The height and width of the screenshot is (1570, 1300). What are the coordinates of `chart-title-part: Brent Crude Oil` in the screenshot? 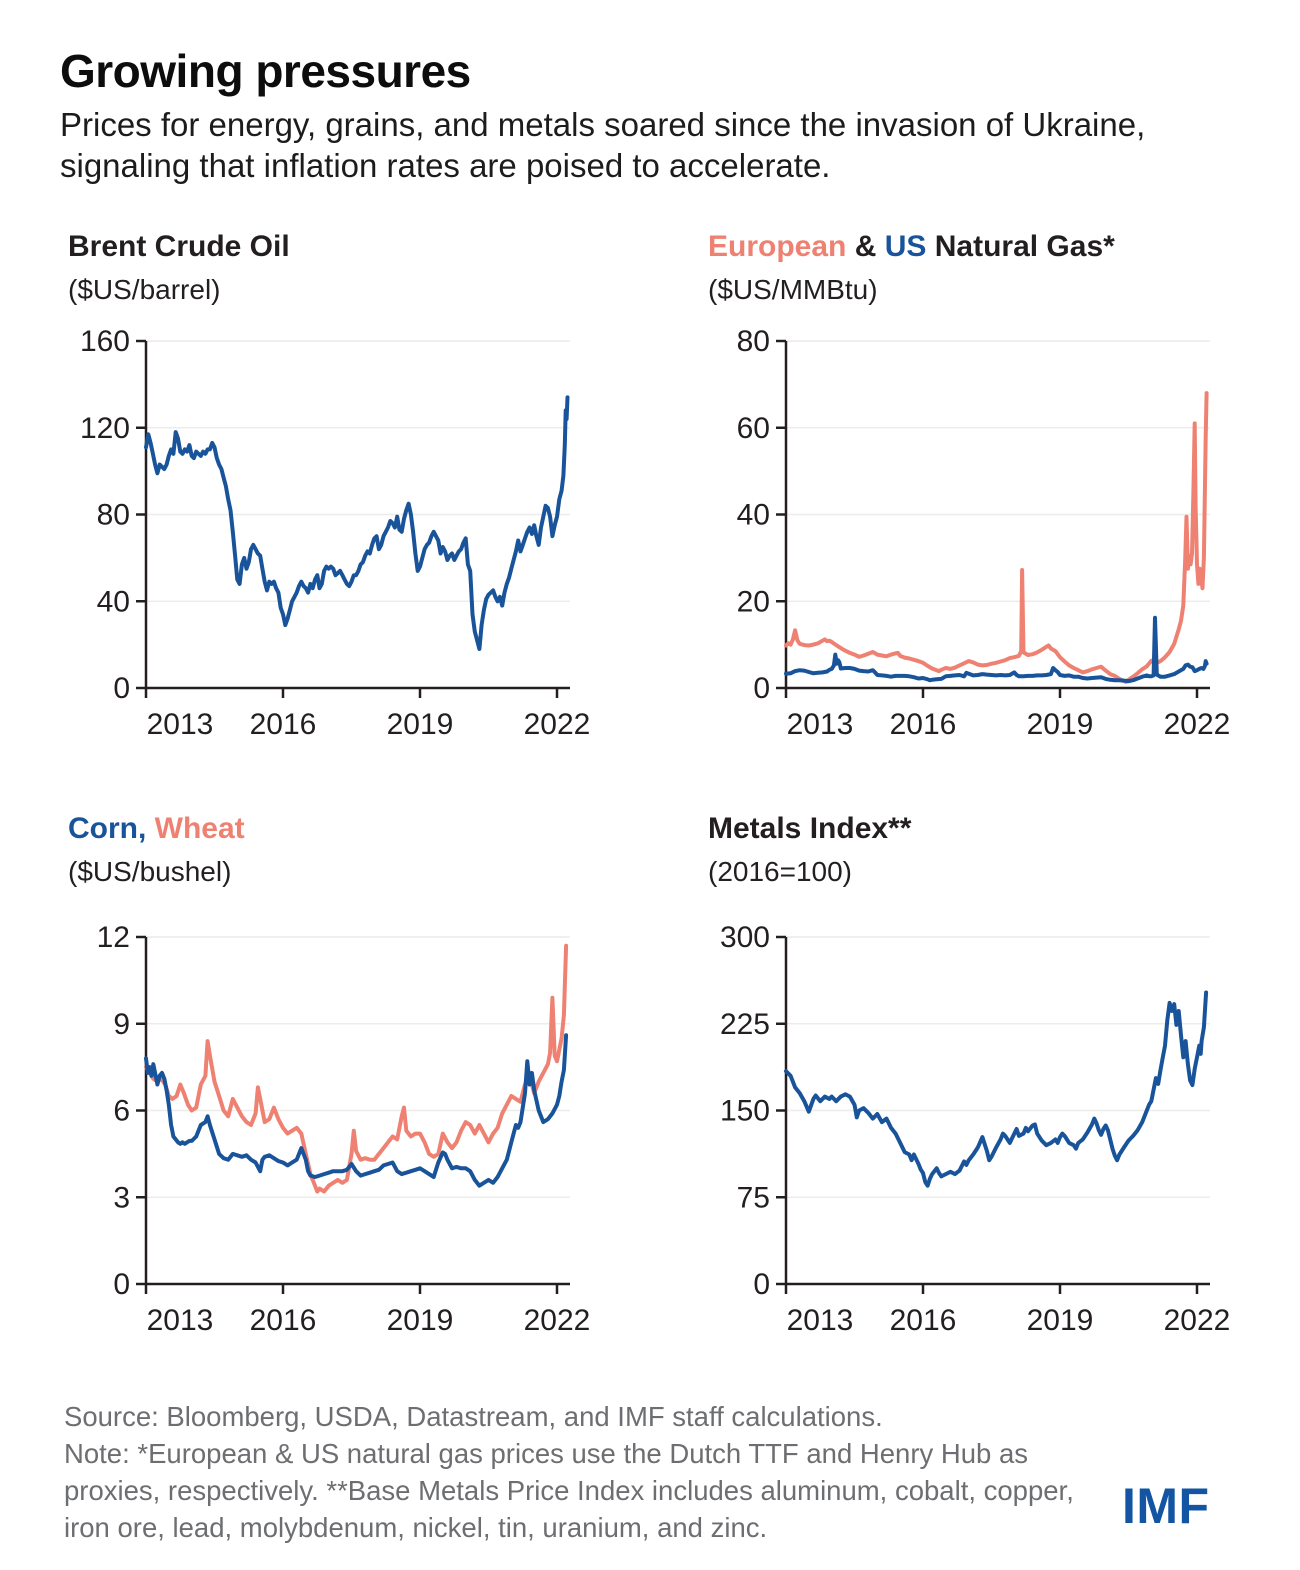 It's located at (179, 246).